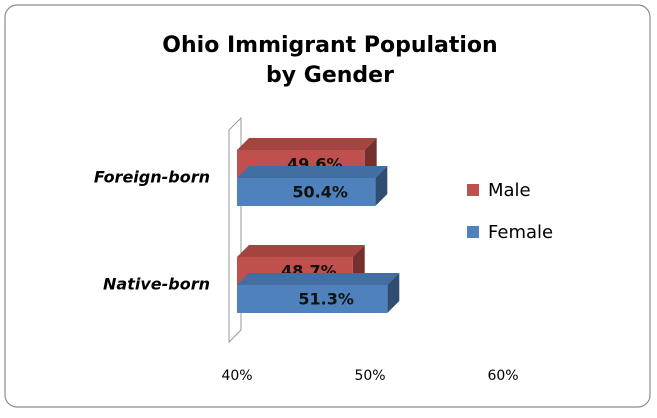 The width and height of the screenshot is (657, 418). I want to click on category-label: Native-born, so click(156, 284).